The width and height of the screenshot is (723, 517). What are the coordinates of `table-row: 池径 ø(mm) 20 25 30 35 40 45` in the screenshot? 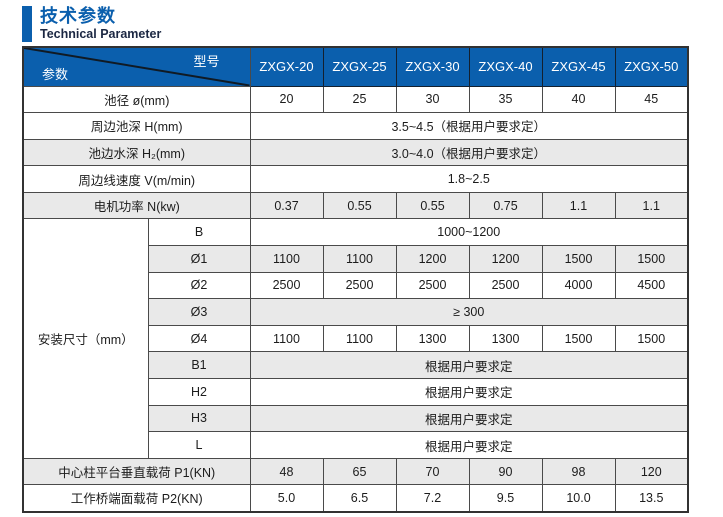 It's located at (355, 99).